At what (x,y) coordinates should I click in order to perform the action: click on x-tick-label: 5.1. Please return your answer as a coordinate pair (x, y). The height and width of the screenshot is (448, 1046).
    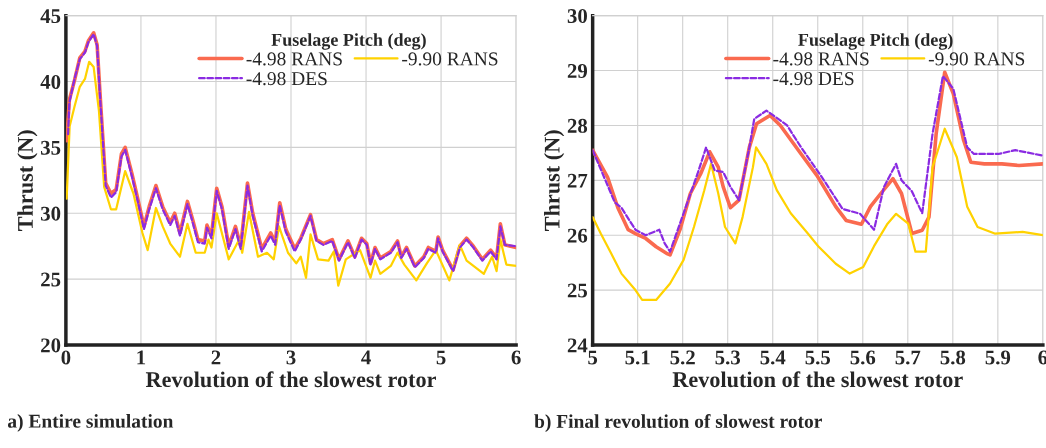
    Looking at the image, I should click on (637, 357).